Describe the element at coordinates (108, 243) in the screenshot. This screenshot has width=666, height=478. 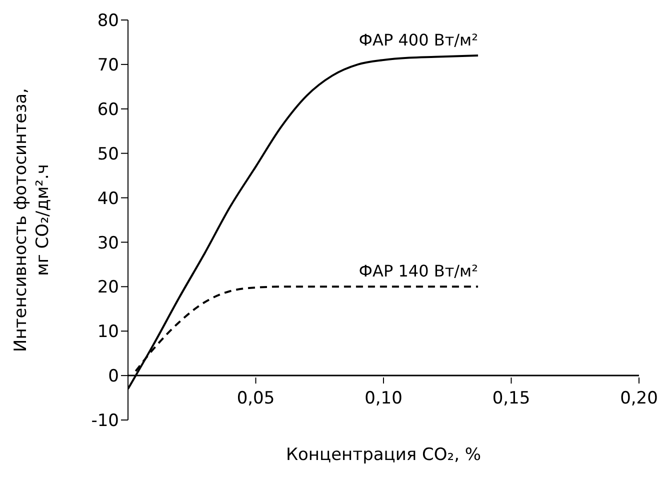
I see `y-tick-label: 30` at that location.